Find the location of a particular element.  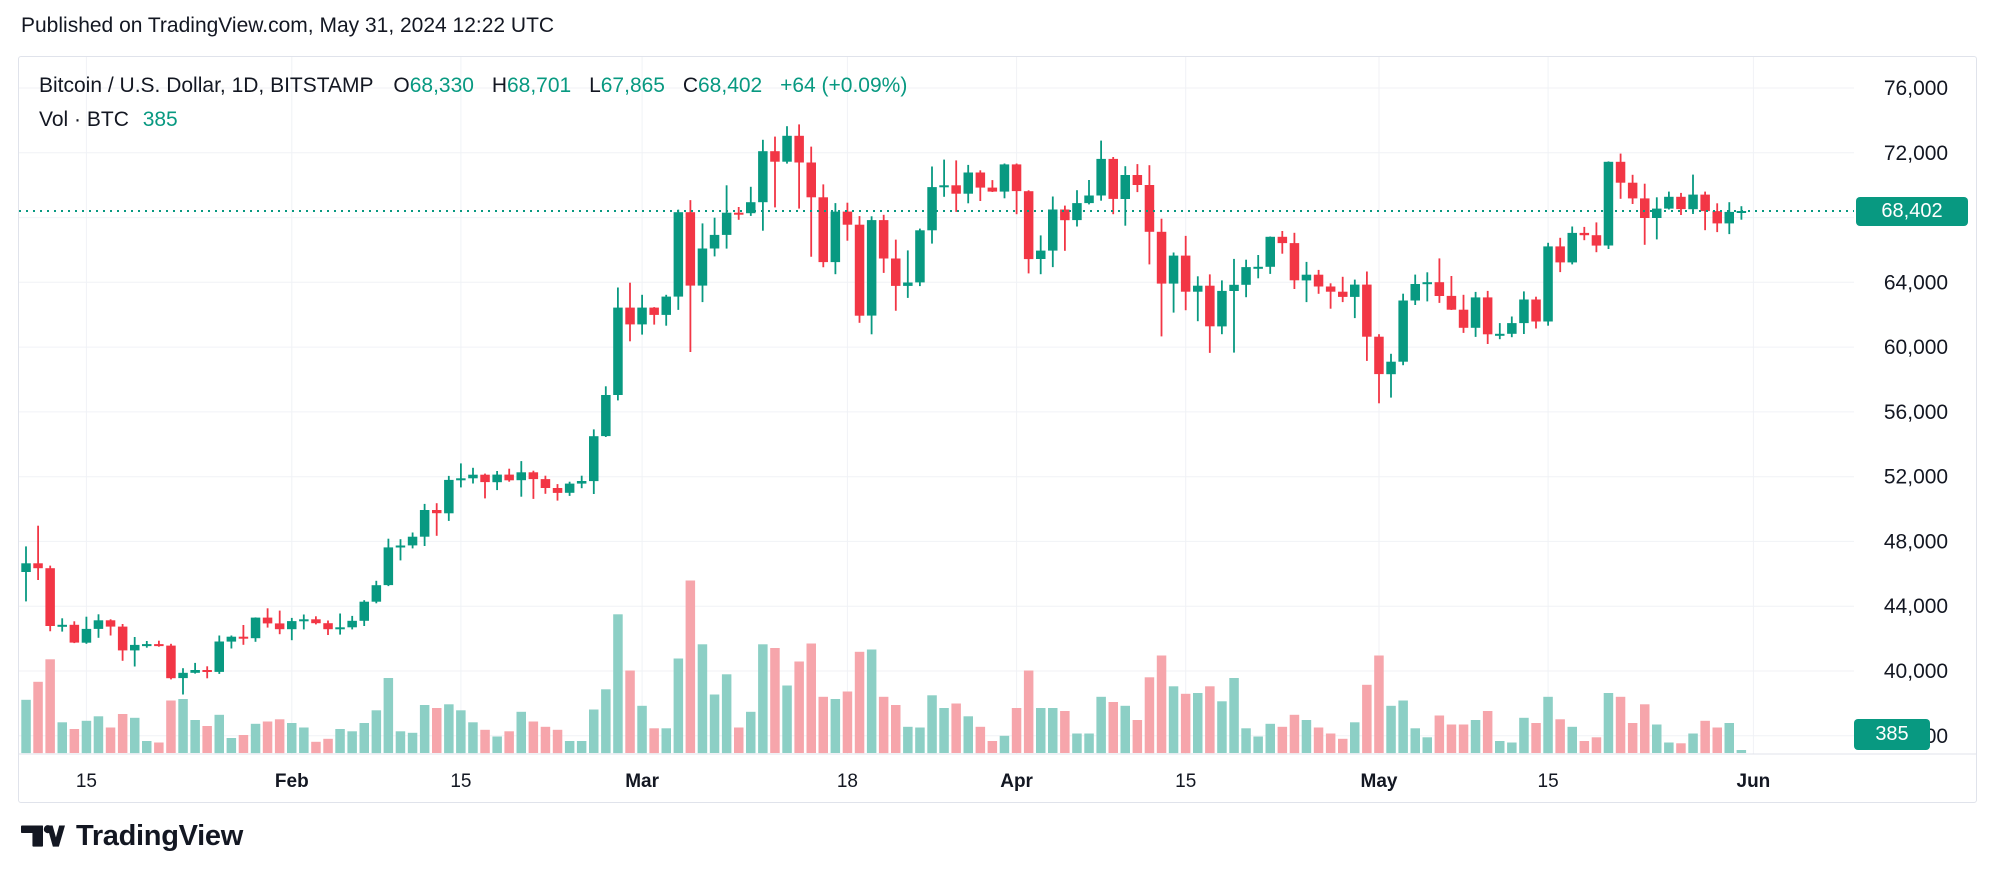

time-tick-label: Mar is located at coordinates (642, 781).